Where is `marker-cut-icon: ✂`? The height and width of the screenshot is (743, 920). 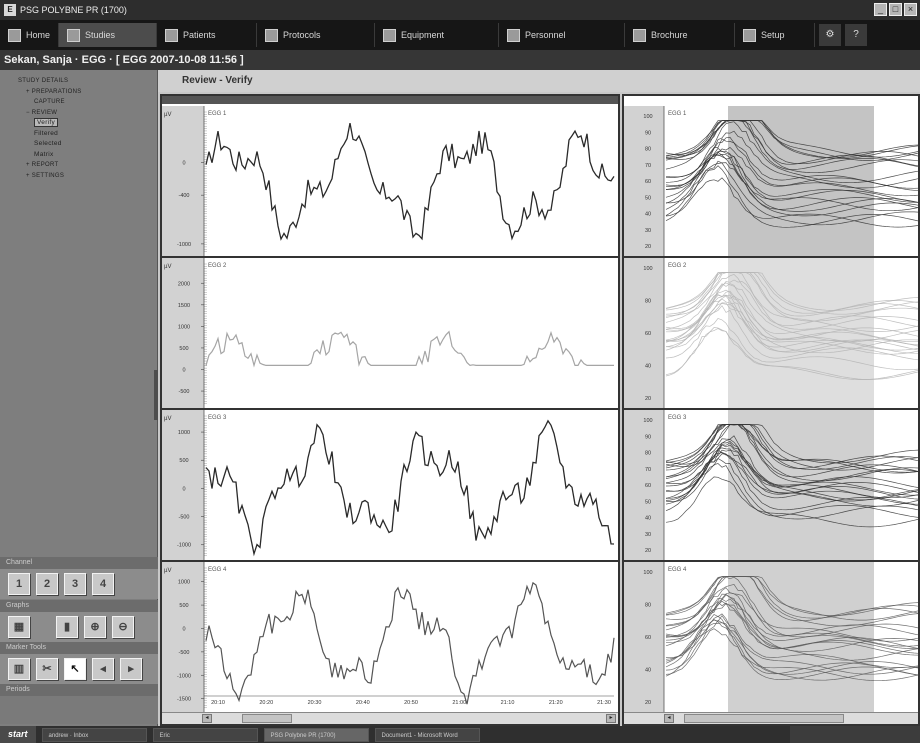 marker-cut-icon: ✂ is located at coordinates (47, 669).